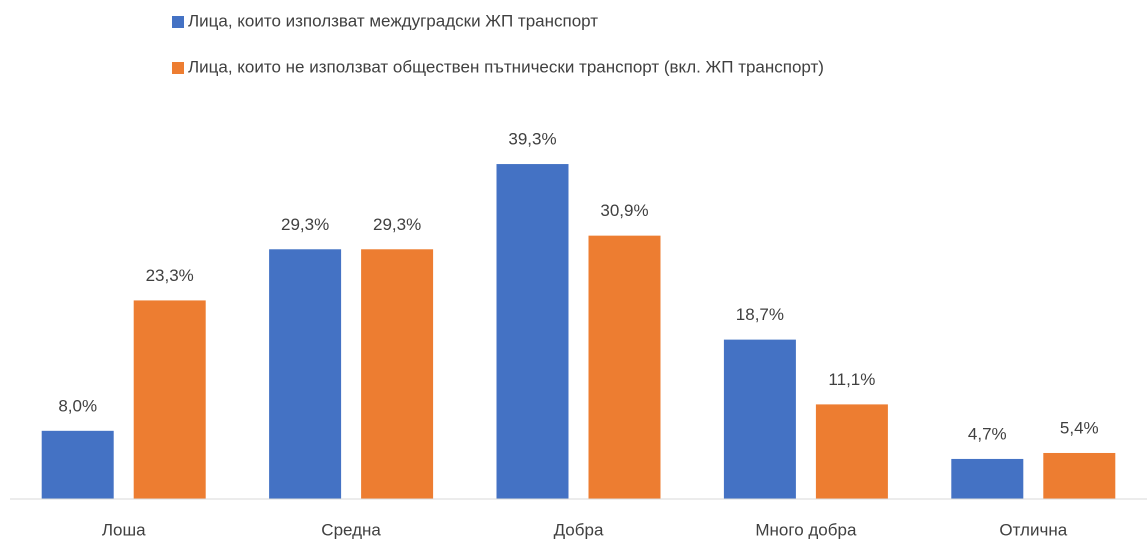 This screenshot has height=542, width=1147. I want to click on data-label: 39,3%, so click(532, 139).